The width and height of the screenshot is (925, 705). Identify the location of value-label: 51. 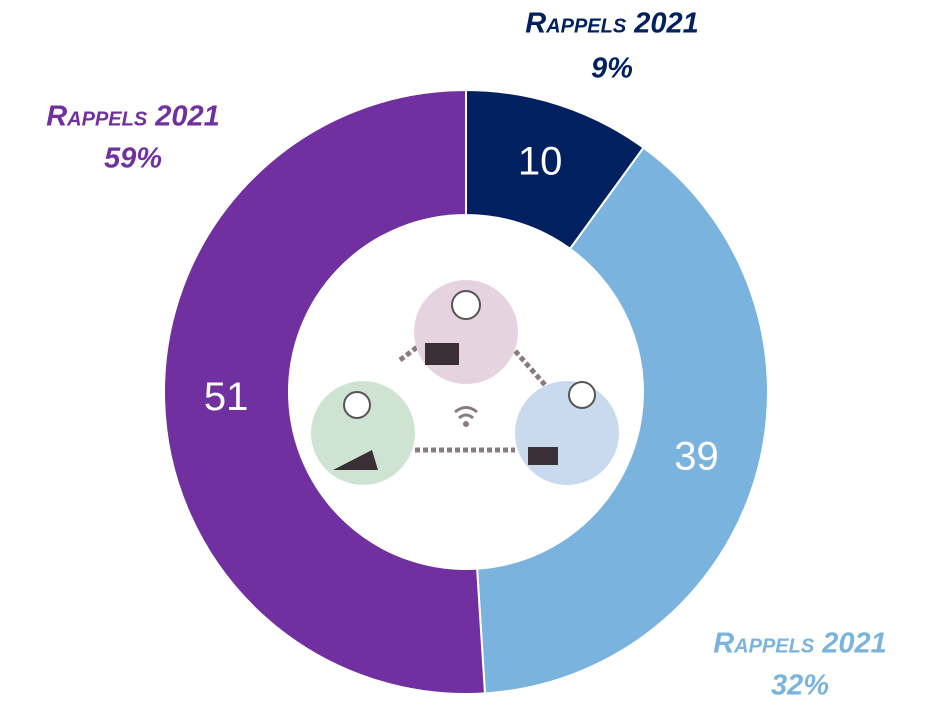
(226, 397).